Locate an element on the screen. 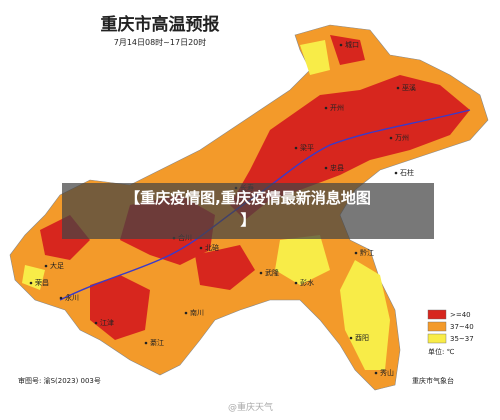 This screenshot has height=420, width=500. title: 重庆市高温预报 is located at coordinates (160, 24).